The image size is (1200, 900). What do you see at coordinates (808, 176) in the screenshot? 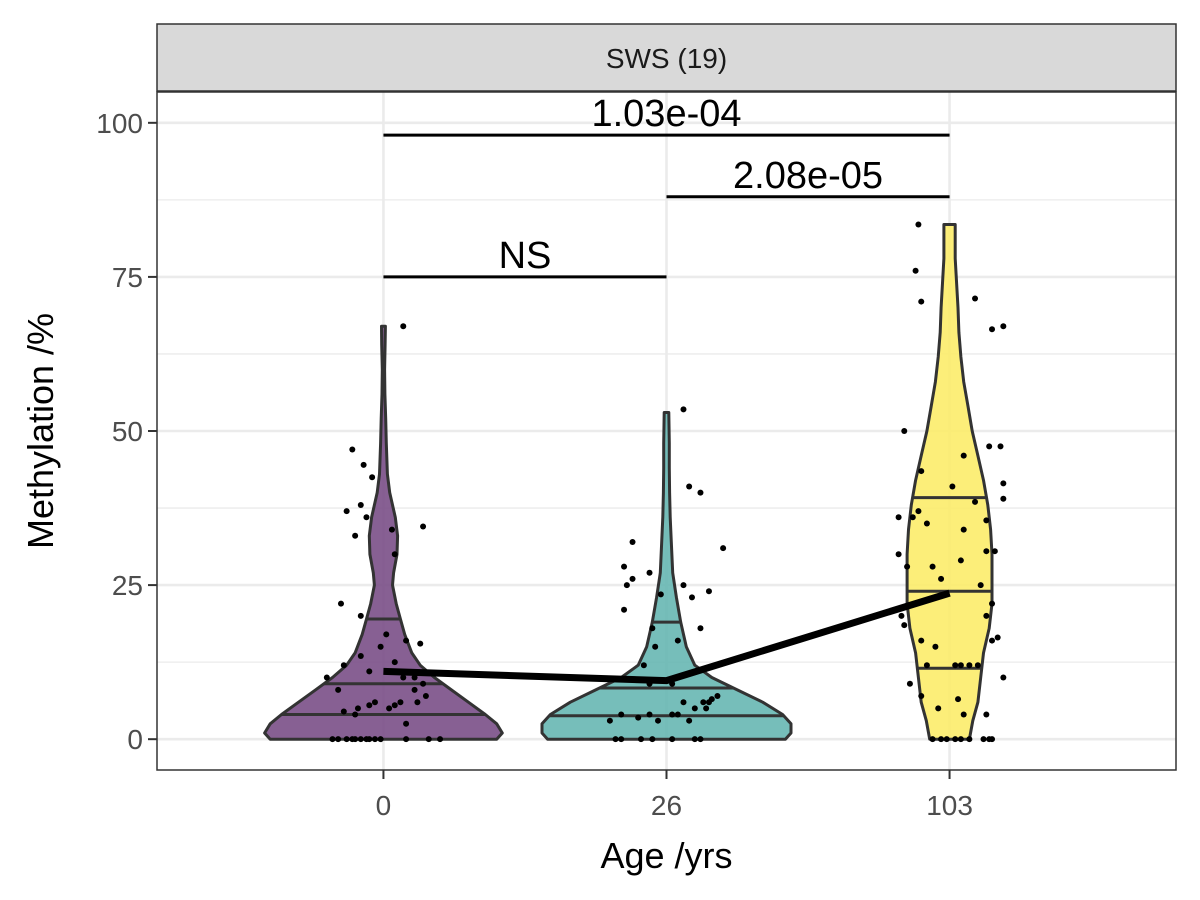
I see `significance-label: 2.08e-05` at bounding box center [808, 176].